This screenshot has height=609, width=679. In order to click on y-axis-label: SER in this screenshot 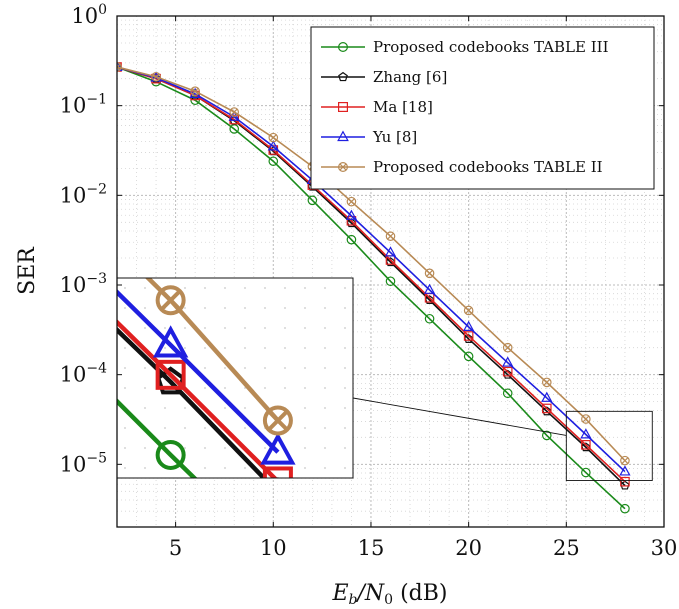, I will do `click(27, 270)`.